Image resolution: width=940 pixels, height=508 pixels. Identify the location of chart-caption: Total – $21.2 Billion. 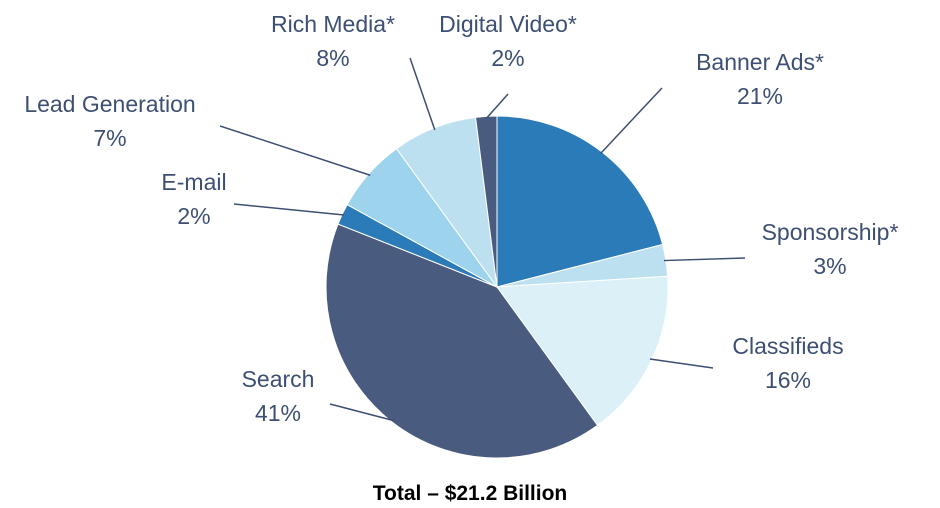
(470, 493).